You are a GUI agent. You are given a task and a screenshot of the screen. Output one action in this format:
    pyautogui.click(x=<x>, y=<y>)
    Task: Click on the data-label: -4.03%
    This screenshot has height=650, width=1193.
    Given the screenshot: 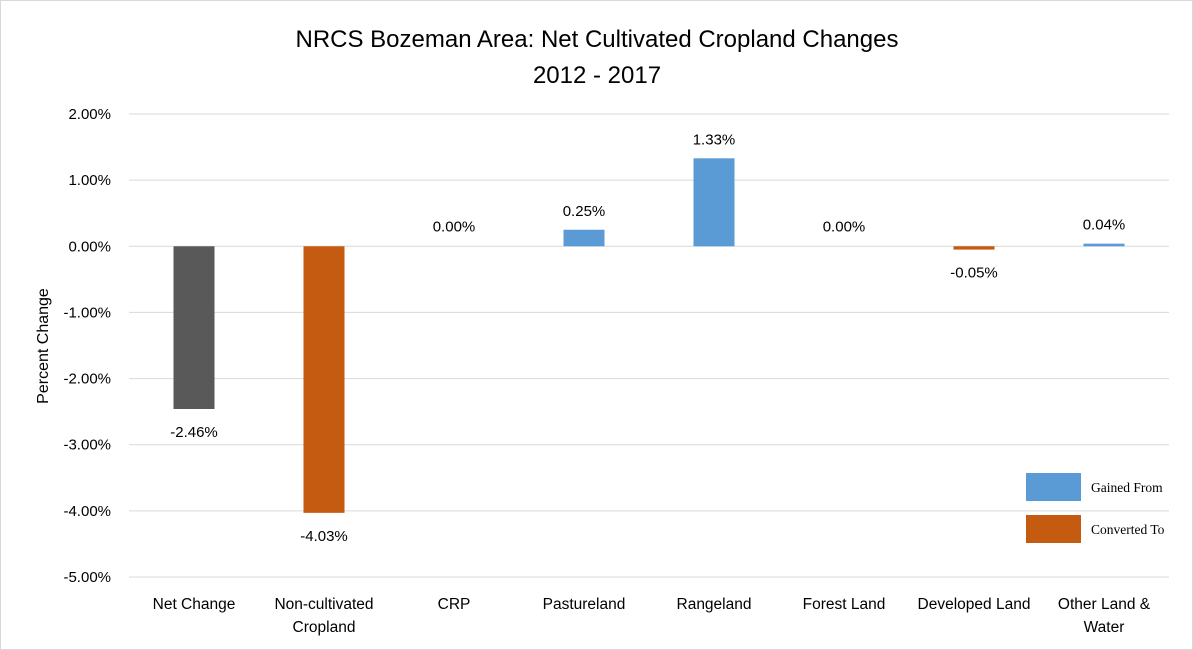 What is the action you would take?
    pyautogui.click(x=324, y=536)
    